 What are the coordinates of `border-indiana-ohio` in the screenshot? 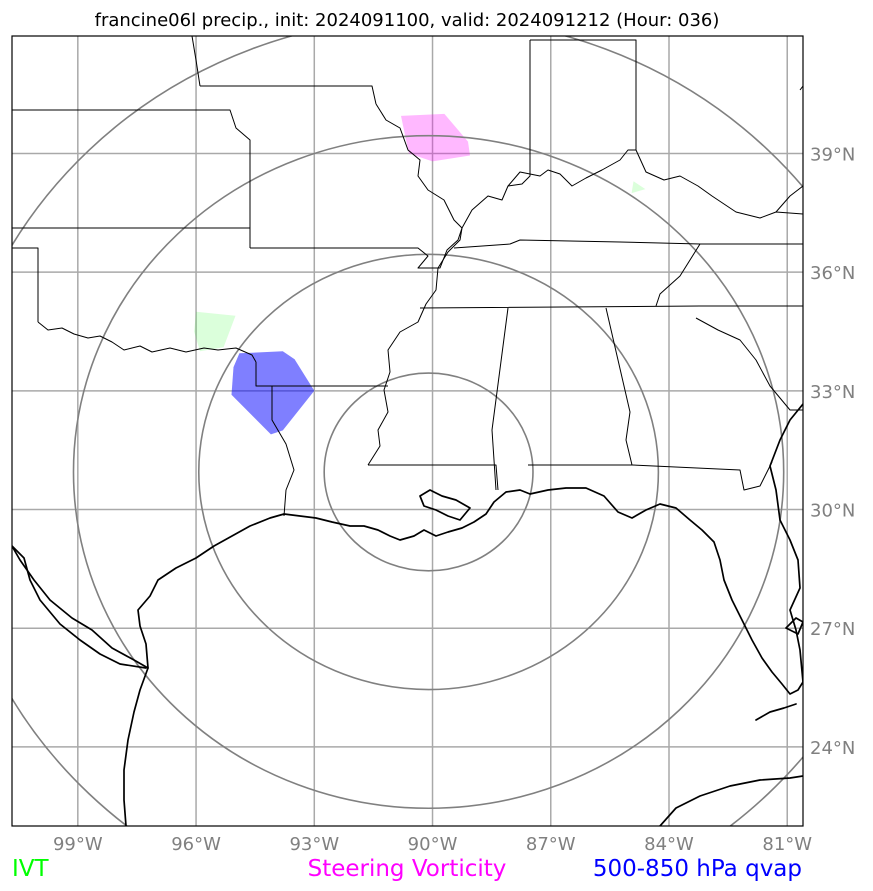 It's located at (583, 94).